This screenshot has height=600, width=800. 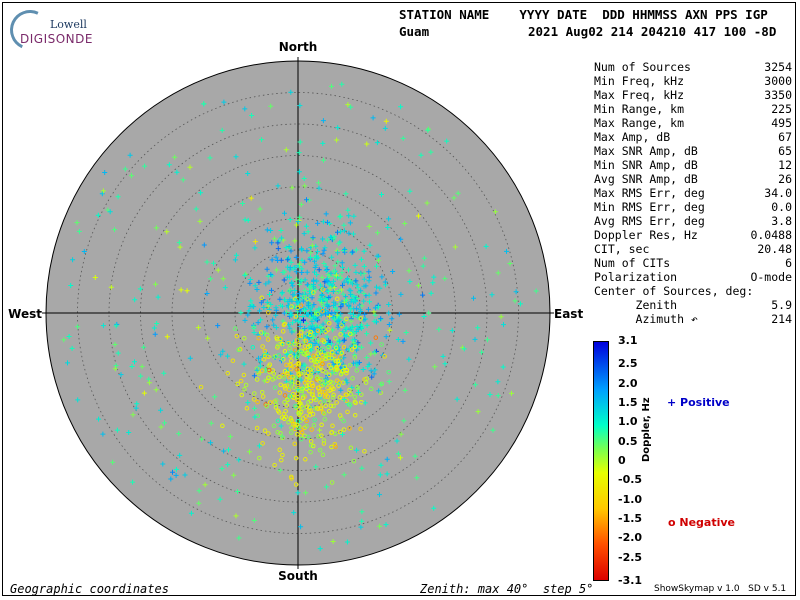 What do you see at coordinates (771, 235) in the screenshot?
I see `stat-value: 0.0488` at bounding box center [771, 235].